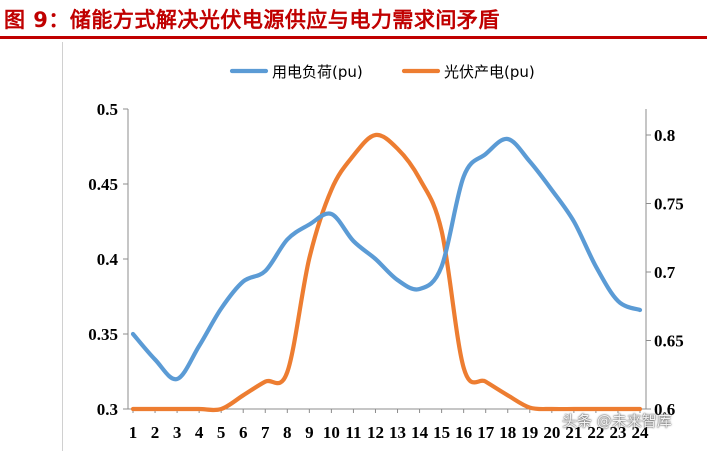  Describe the element at coordinates (617, 432) in the screenshot. I see `x-tick-label: 23` at that location.